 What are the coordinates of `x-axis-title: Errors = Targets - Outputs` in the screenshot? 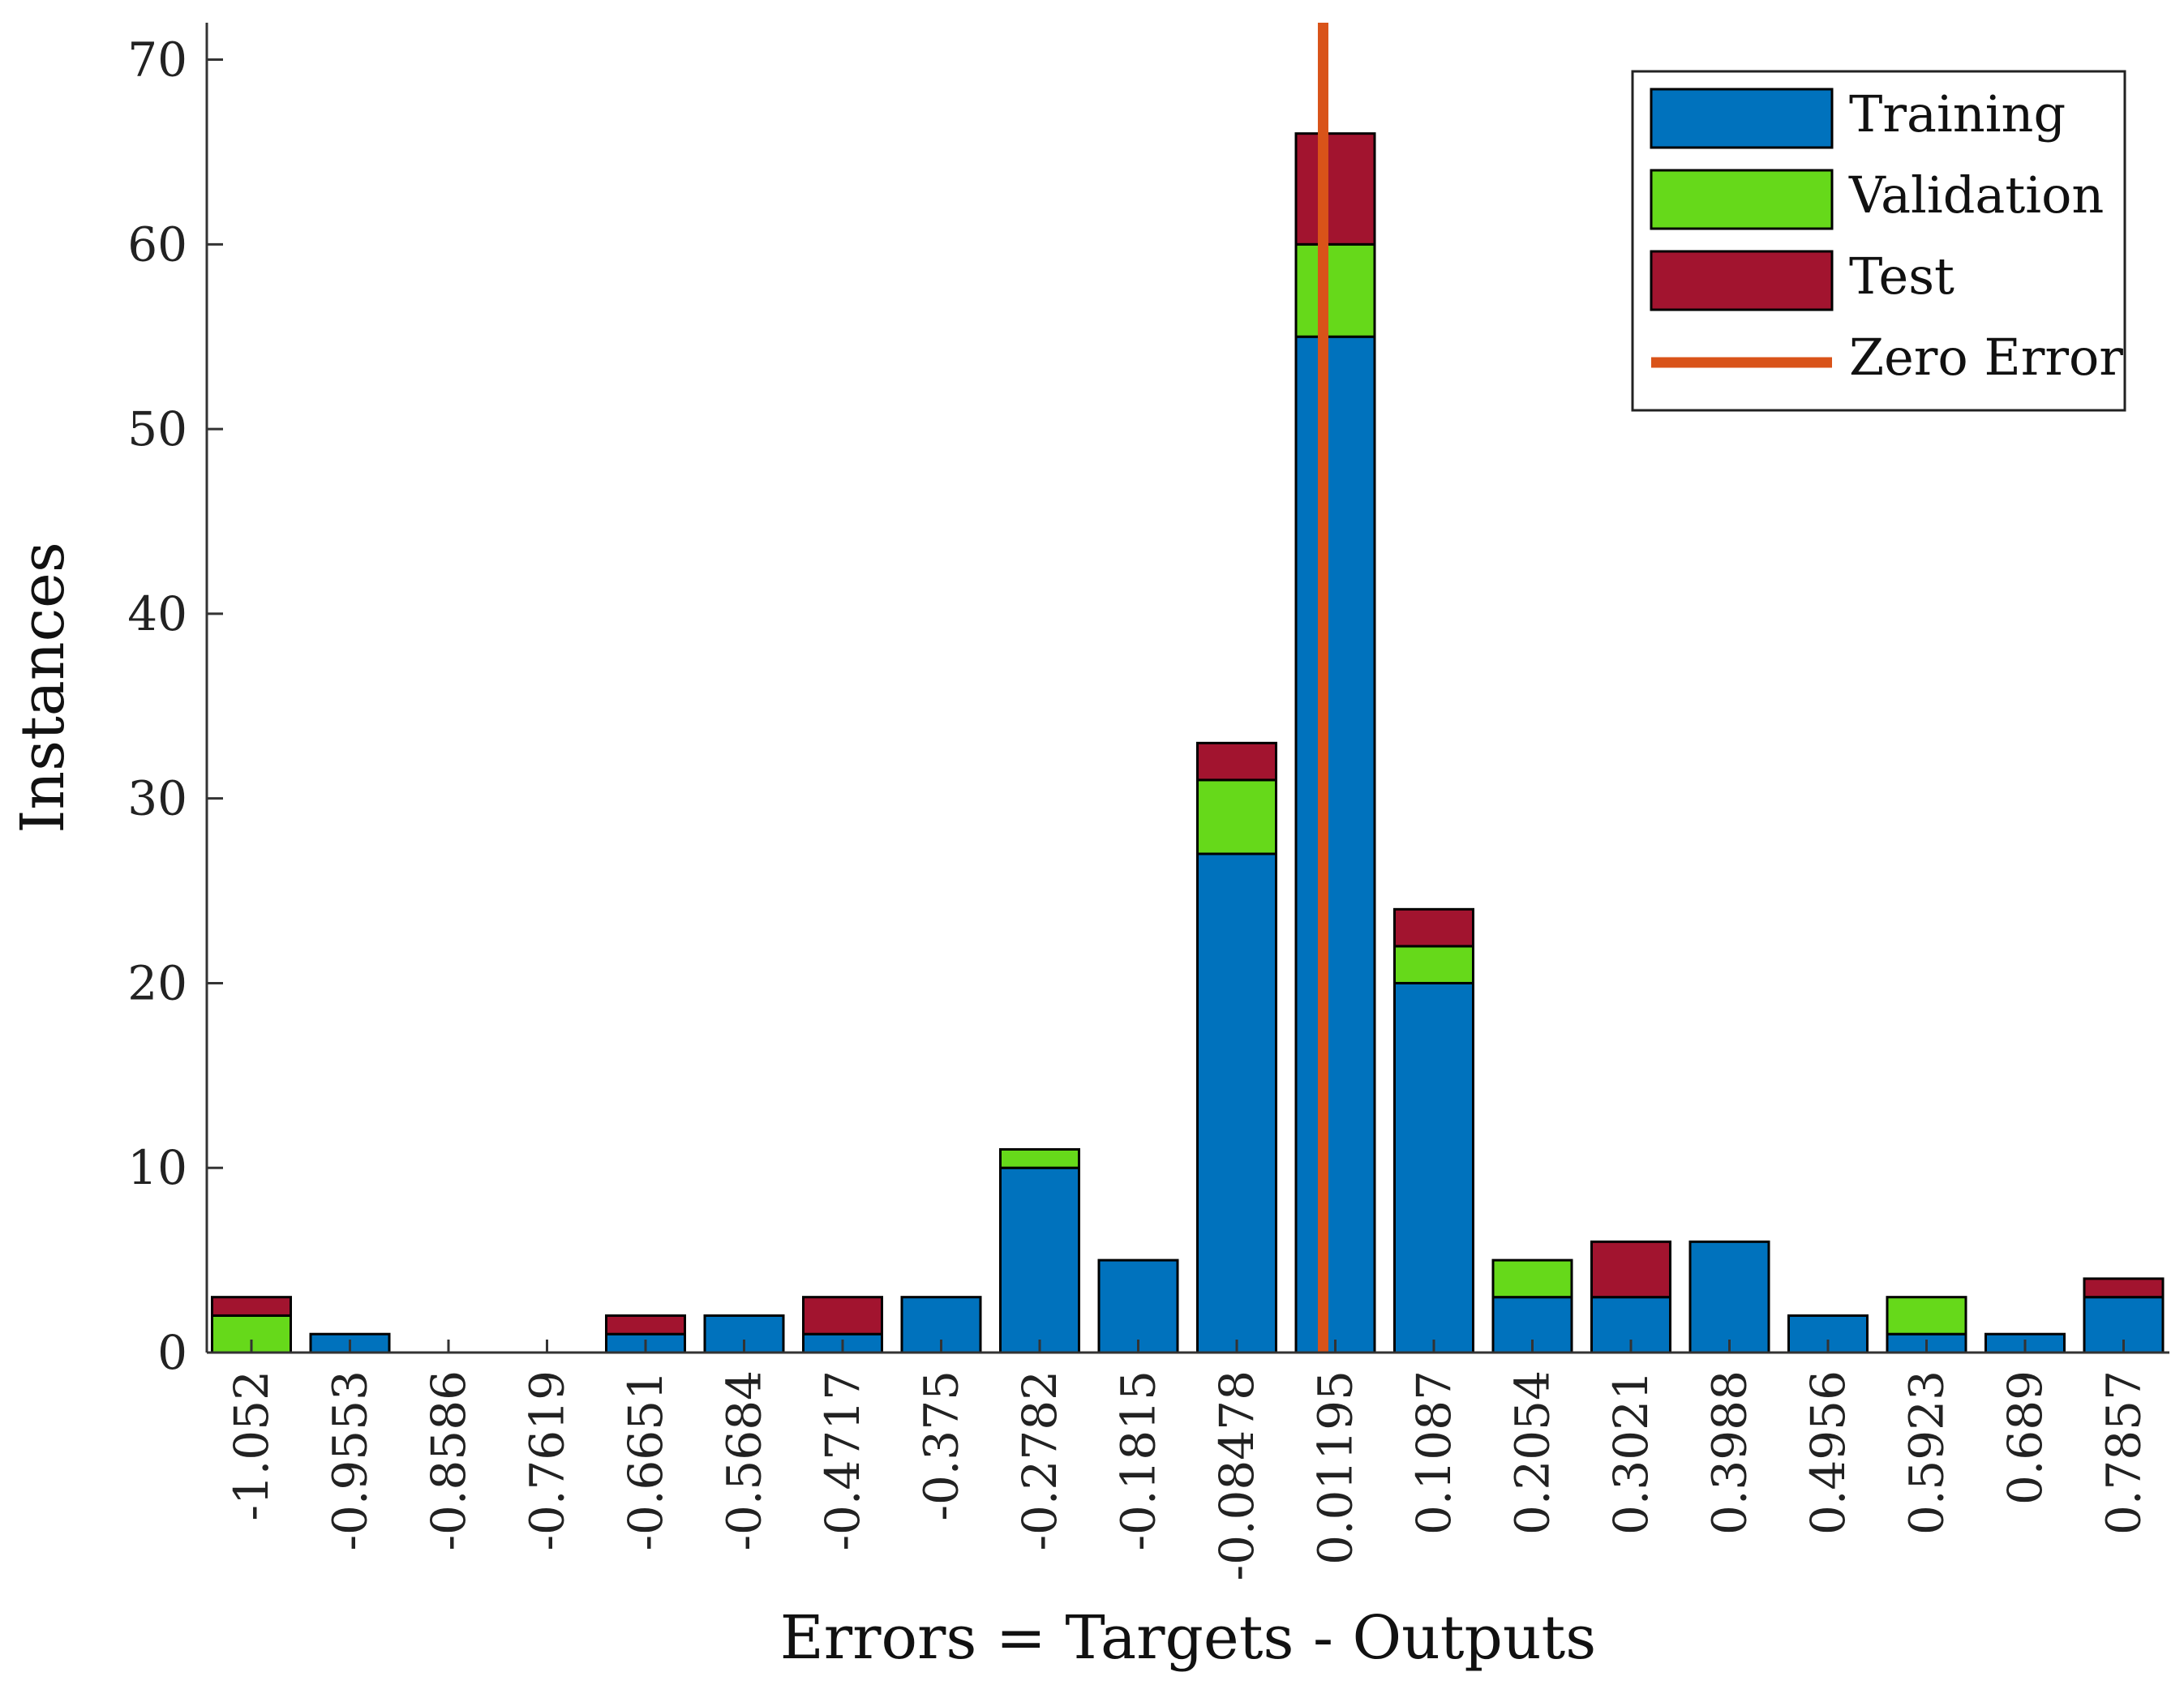 It's located at (1188, 1638).